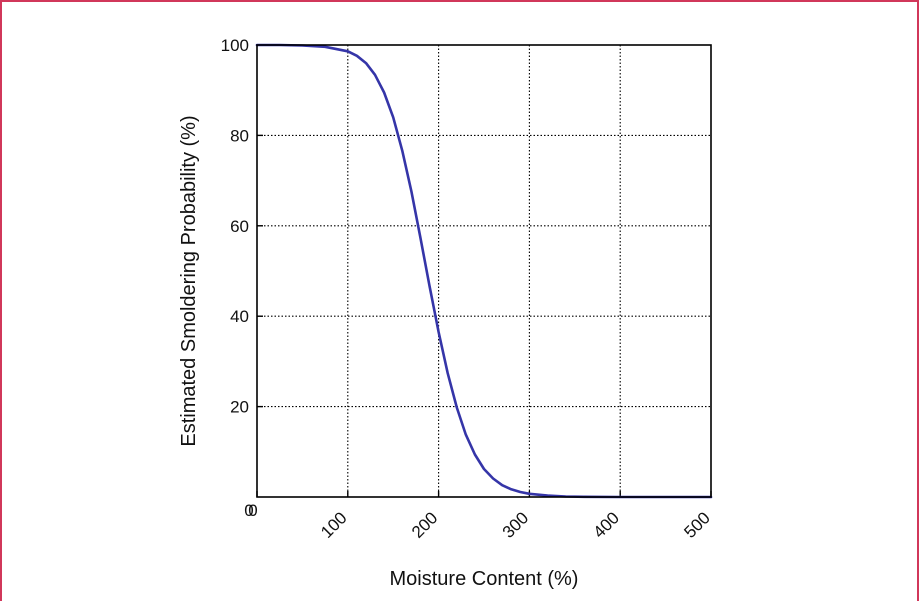 Image resolution: width=919 pixels, height=601 pixels. Describe the element at coordinates (696, 524) in the screenshot. I see `x-tick-label: 500` at that location.